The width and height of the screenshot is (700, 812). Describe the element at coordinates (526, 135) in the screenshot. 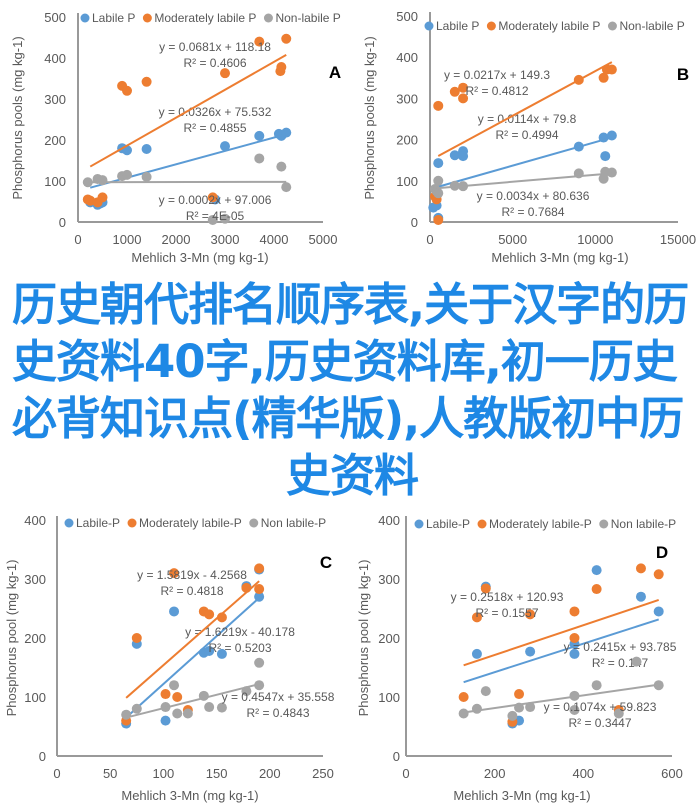

I see `trend-r-squared: R² = 0.4994` at that location.